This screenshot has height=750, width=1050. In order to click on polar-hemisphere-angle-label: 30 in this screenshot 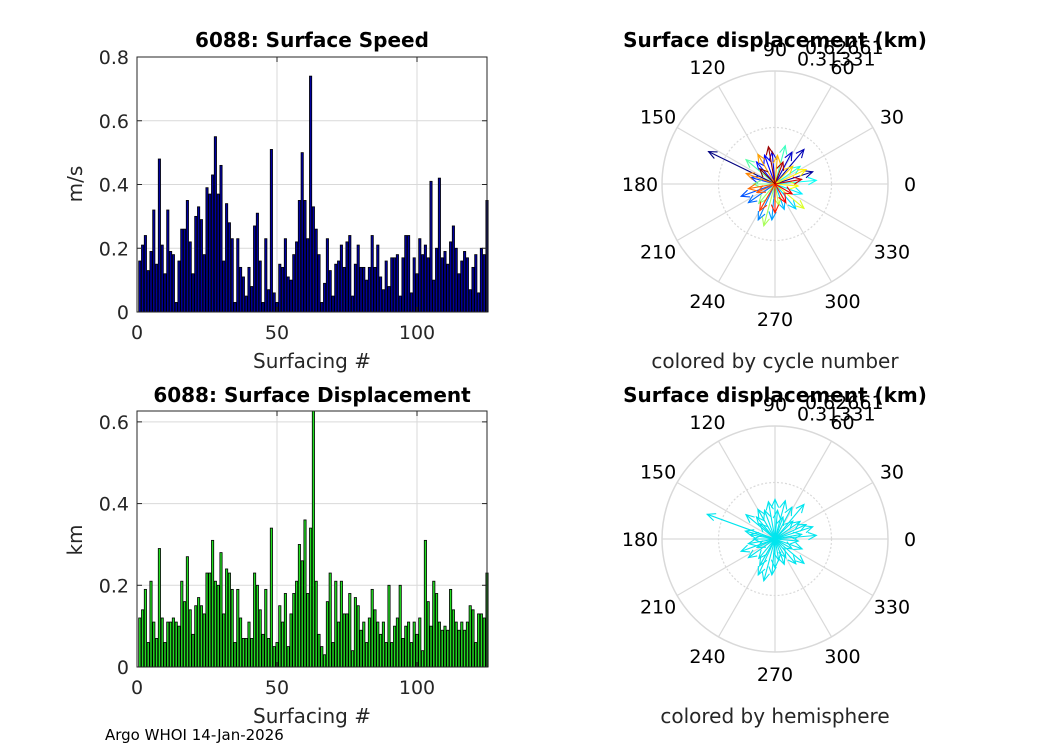, I will do `click(892, 473)`.